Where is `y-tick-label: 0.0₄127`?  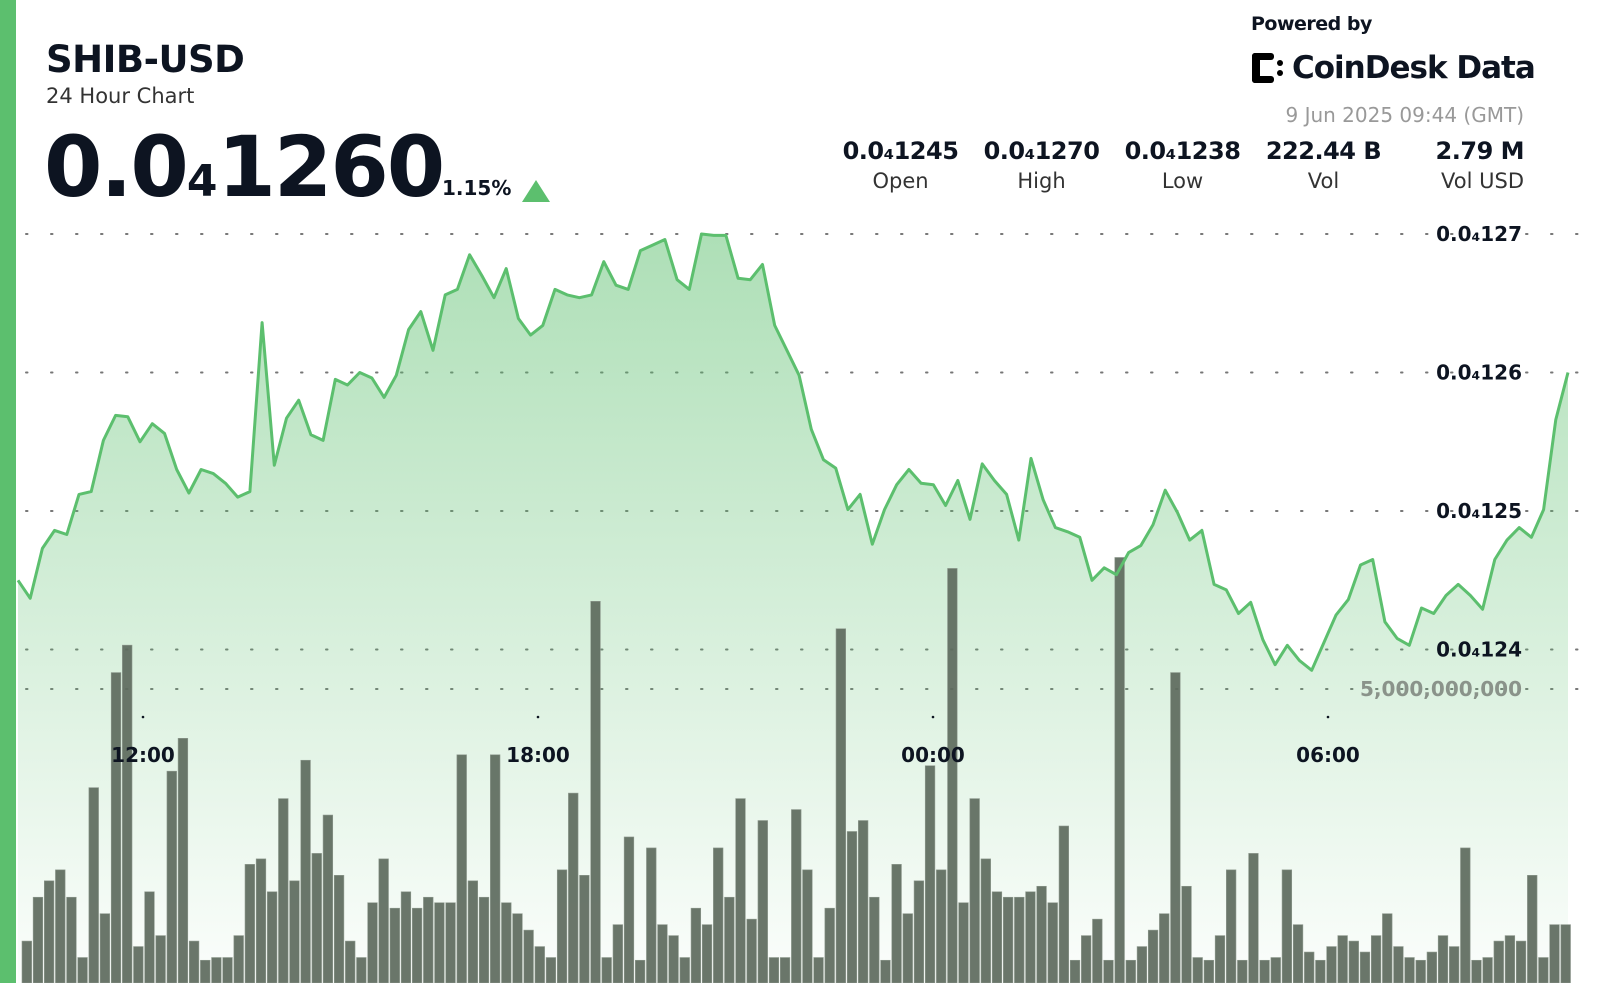
y-tick-label: 0.0₄127 is located at coordinates (1479, 234).